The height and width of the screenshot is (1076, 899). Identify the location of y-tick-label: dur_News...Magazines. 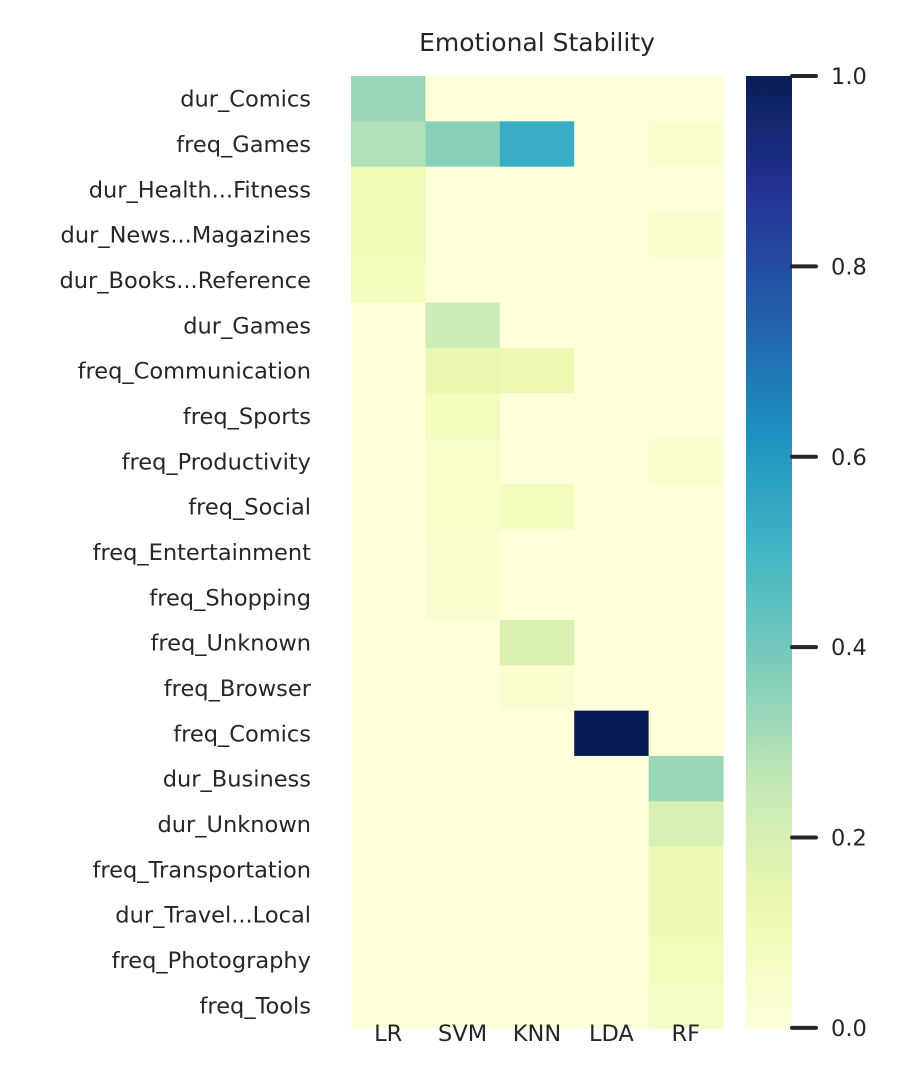
(186, 236).